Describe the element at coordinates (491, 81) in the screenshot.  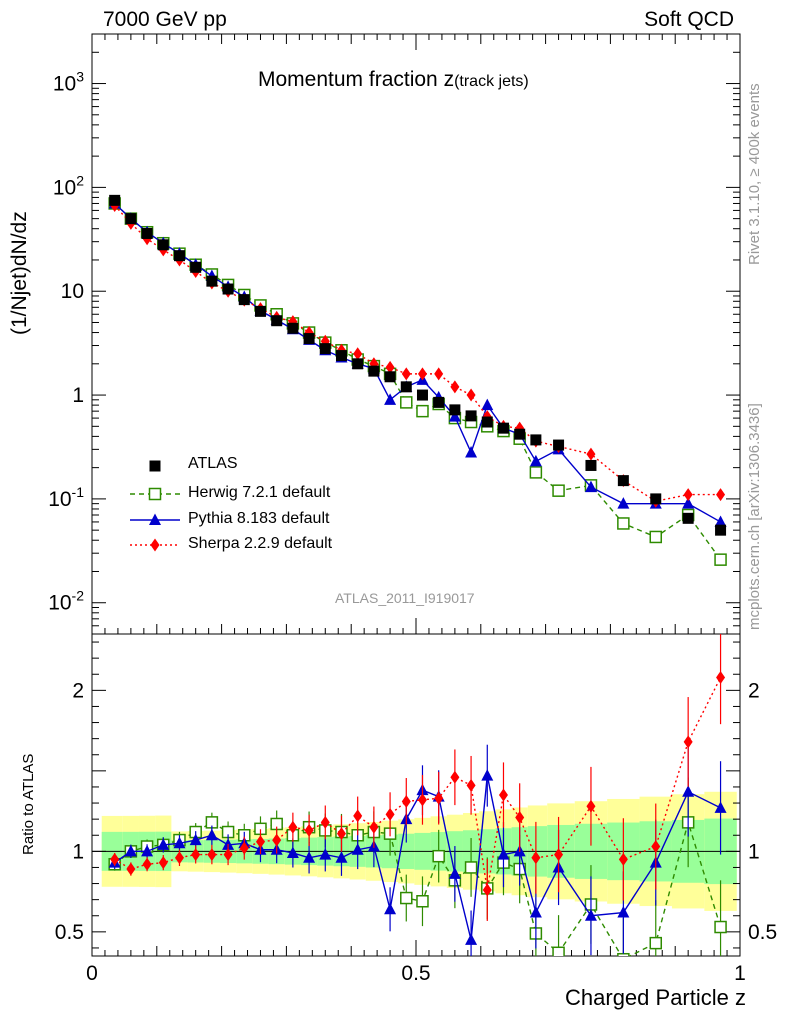
I see `main-title-sub: (track jets)` at that location.